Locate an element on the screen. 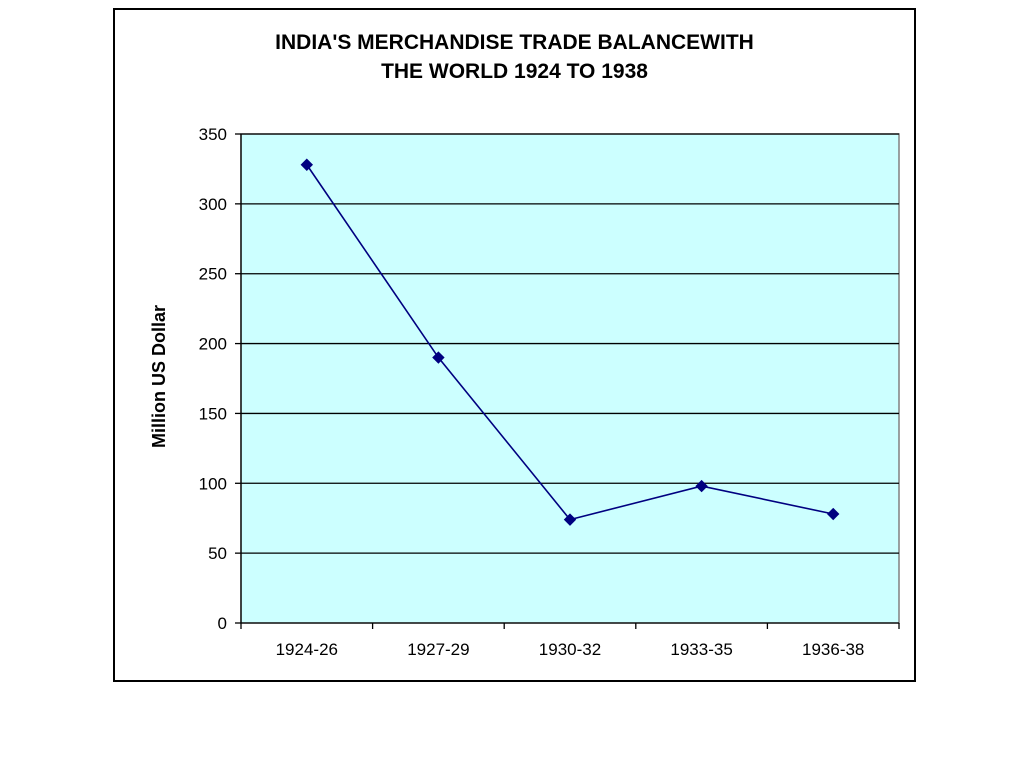 The image size is (1024, 768). x-tick-label-1930-32: 1930-32 is located at coordinates (570, 649).